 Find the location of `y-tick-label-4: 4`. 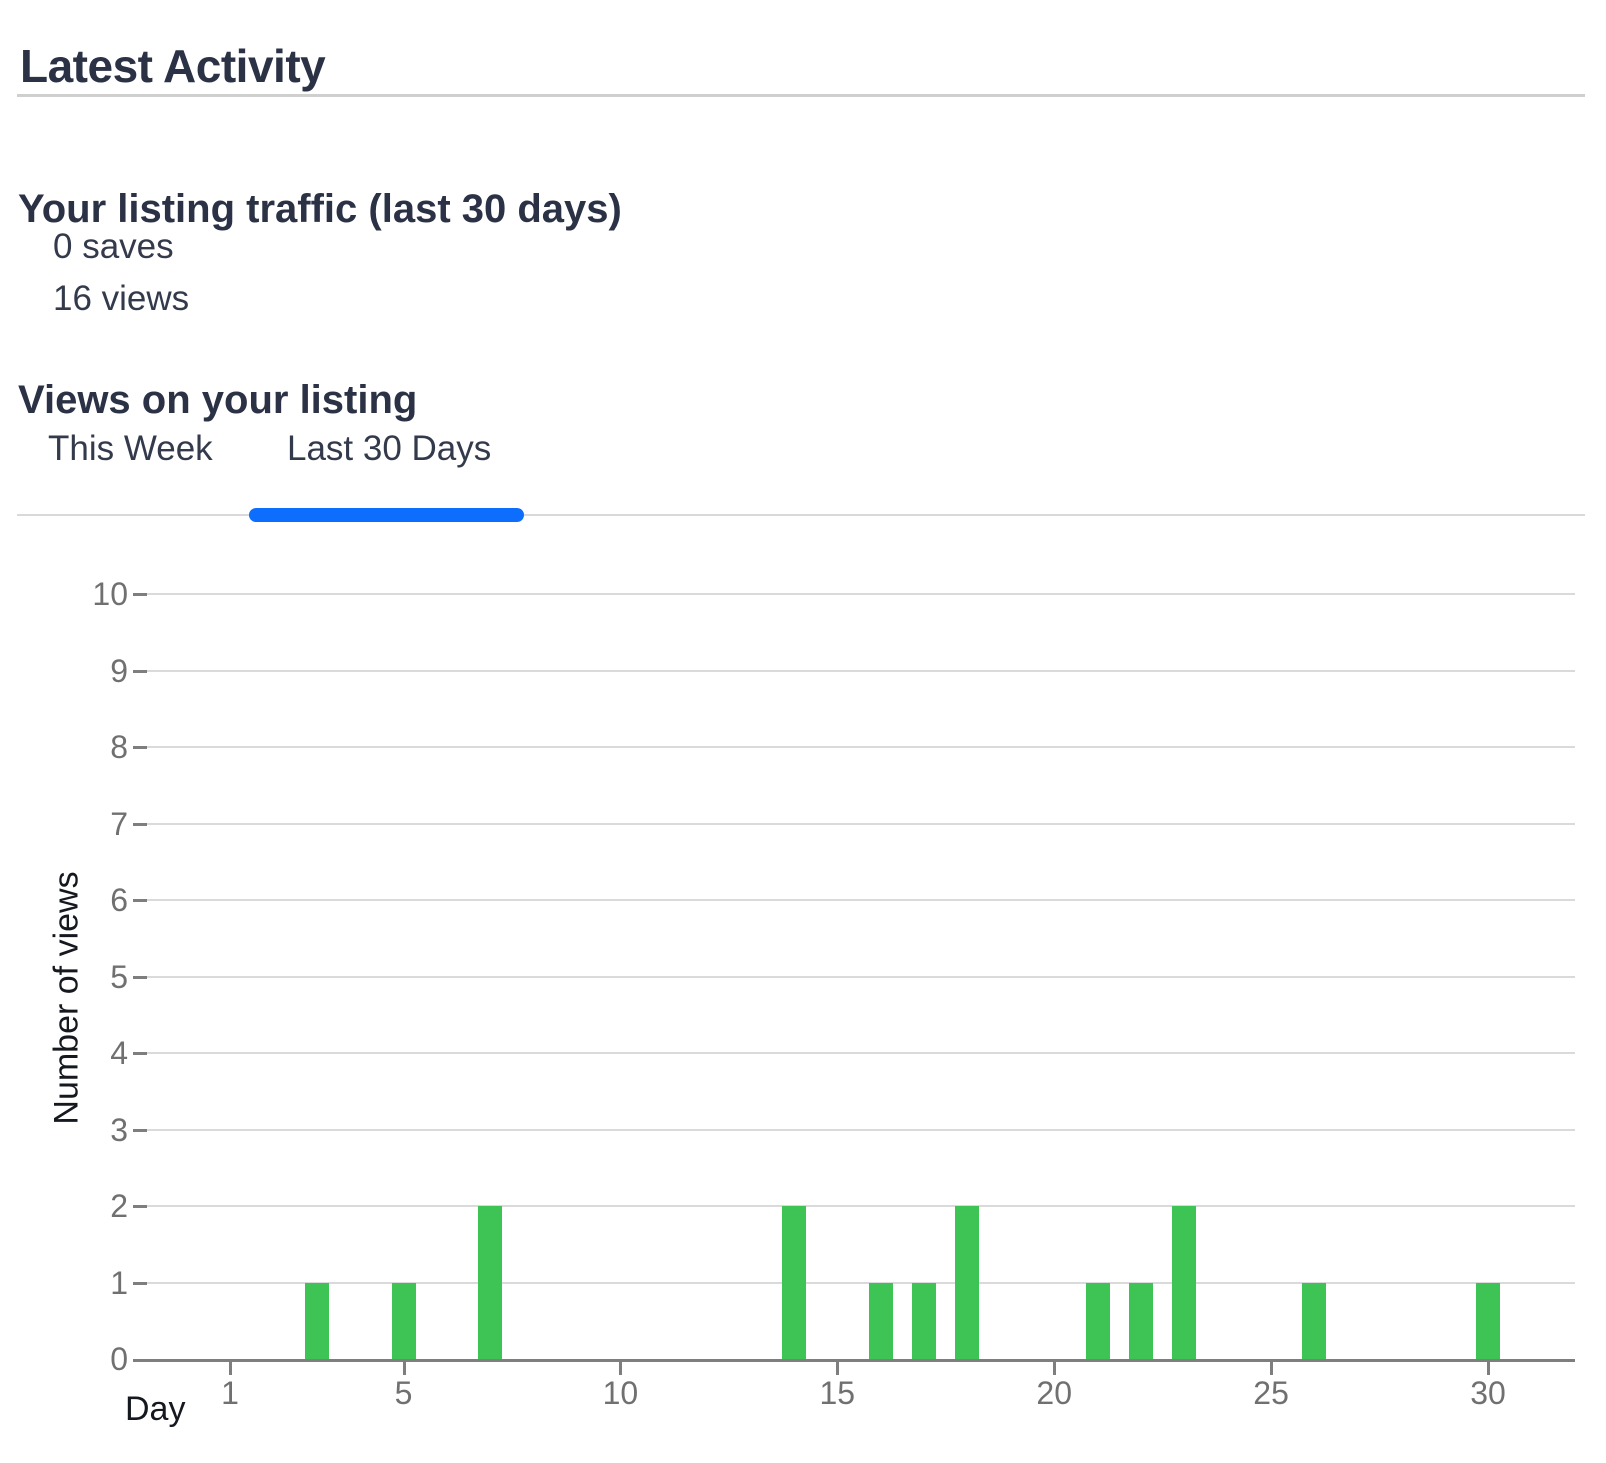

y-tick-label-4: 4 is located at coordinates (119, 1053).